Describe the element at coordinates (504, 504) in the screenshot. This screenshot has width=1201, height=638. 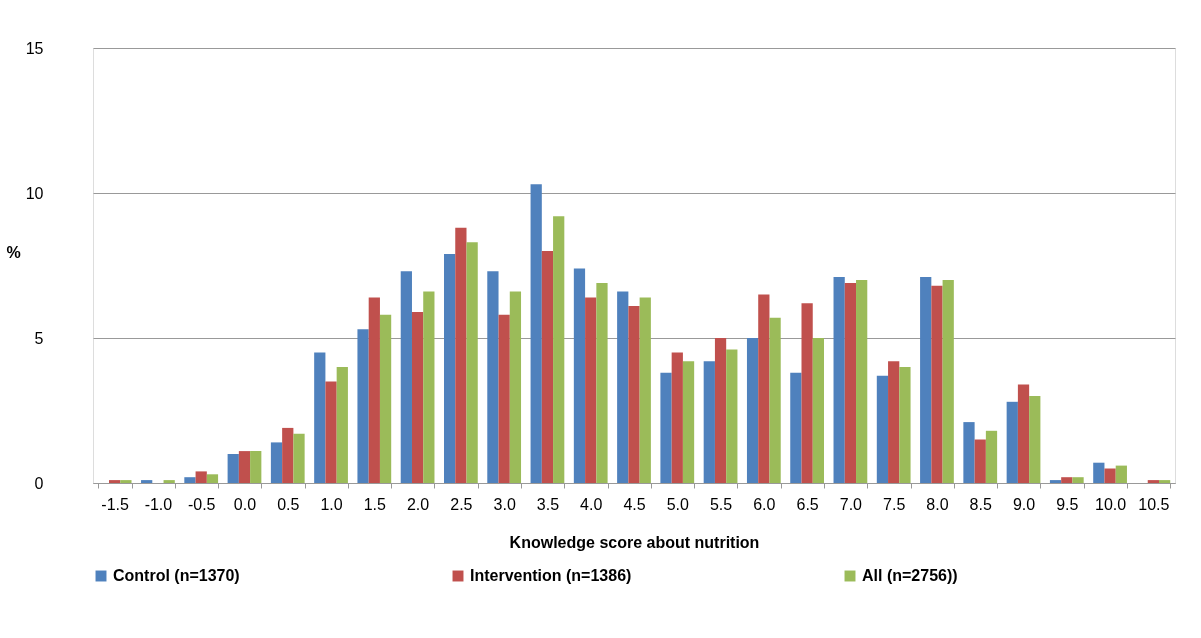
I see `x-tick-label: 3.0` at that location.